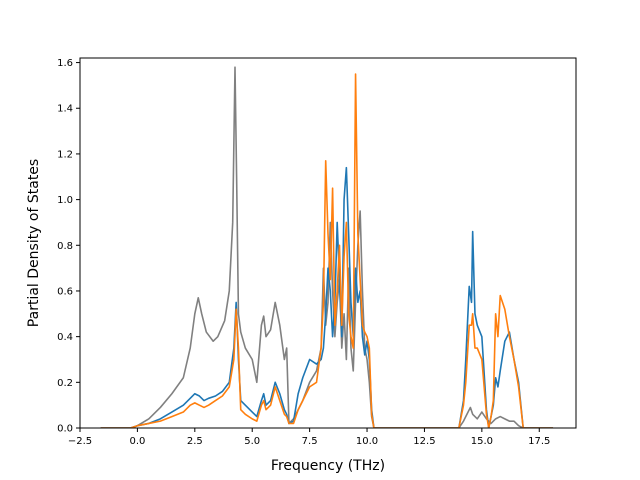  What do you see at coordinates (65, 383) in the screenshot?
I see `y-tick-label: 0.2` at bounding box center [65, 383].